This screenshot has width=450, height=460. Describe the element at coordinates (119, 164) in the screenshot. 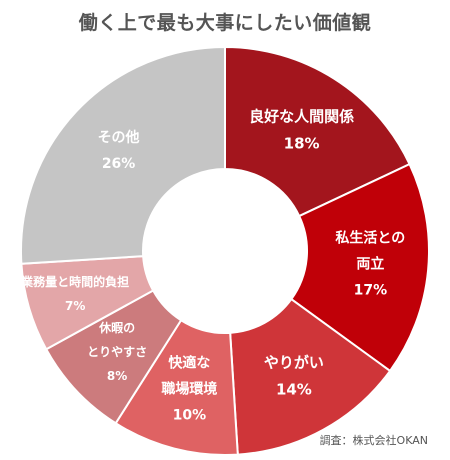

I see `slice-value-other: 26%` at that location.